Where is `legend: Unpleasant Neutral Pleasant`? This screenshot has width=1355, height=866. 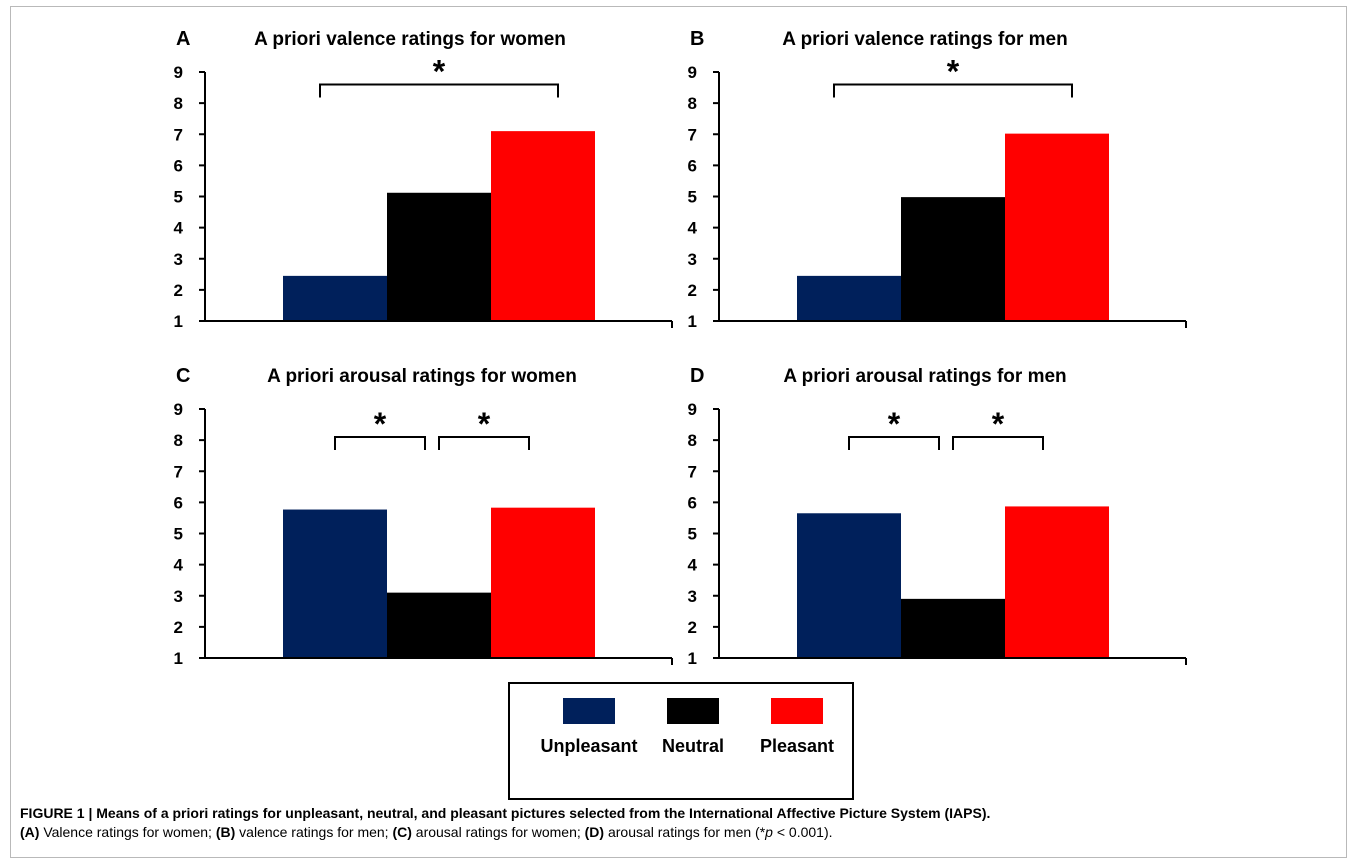
legend: Unpleasant Neutral Pleasant is located at coordinates (681, 741).